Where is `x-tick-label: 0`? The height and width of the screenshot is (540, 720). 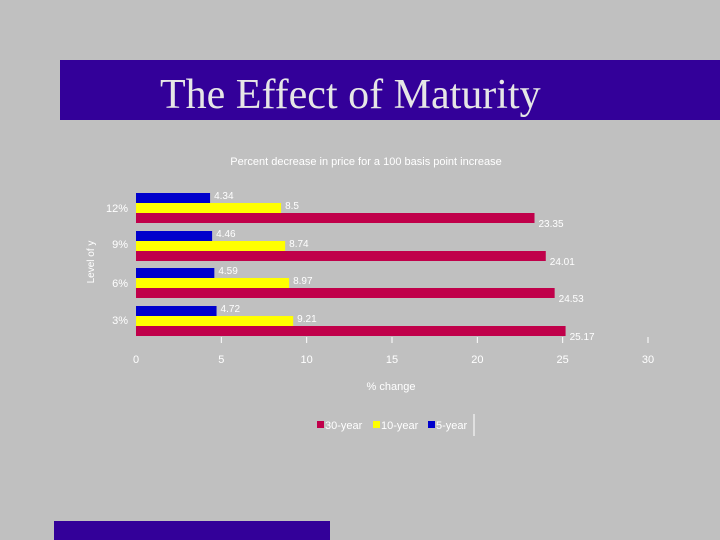
x-tick-label: 0 is located at coordinates (136, 360).